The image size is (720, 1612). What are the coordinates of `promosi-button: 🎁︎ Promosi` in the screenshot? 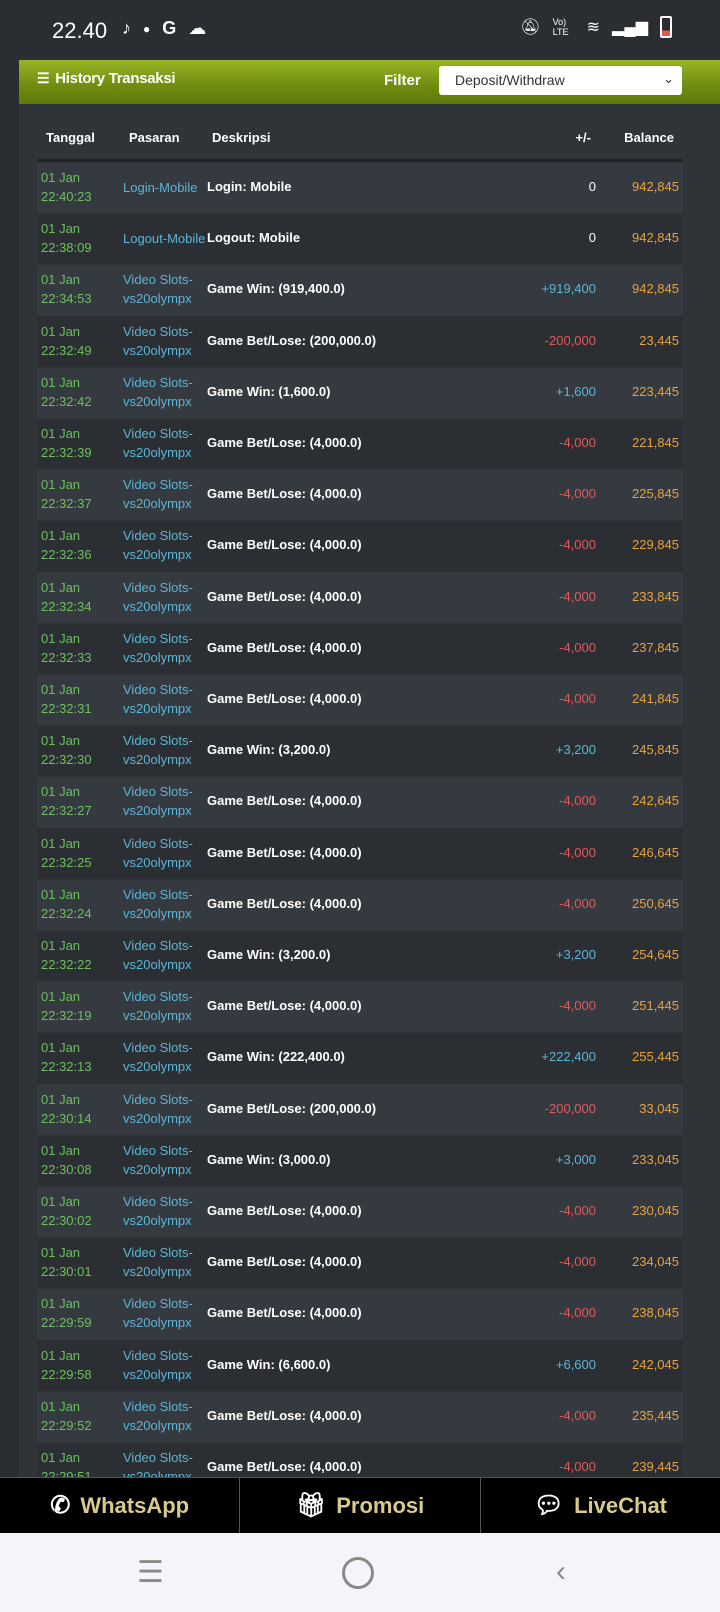 It's located at (360, 1505).